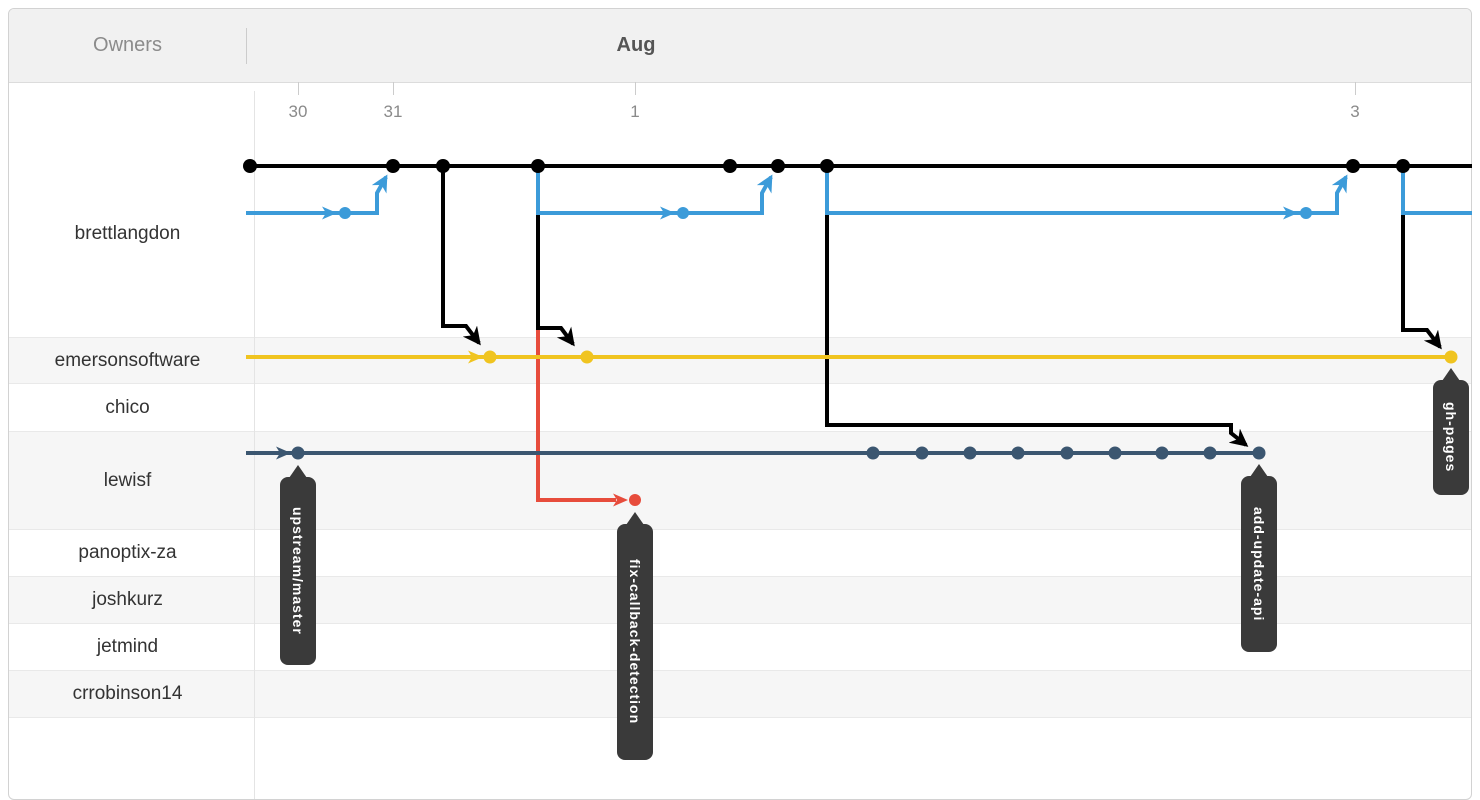 The height and width of the screenshot is (800, 1480). I want to click on owner-label-cell: panoptix-za, so click(127, 553).